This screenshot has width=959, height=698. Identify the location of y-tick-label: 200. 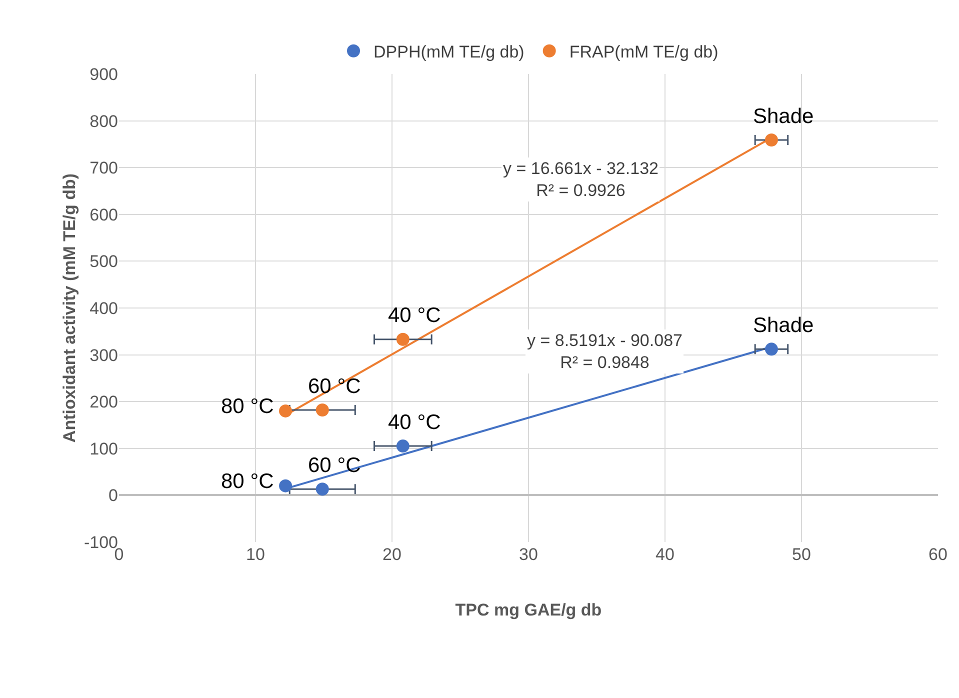
(104, 402).